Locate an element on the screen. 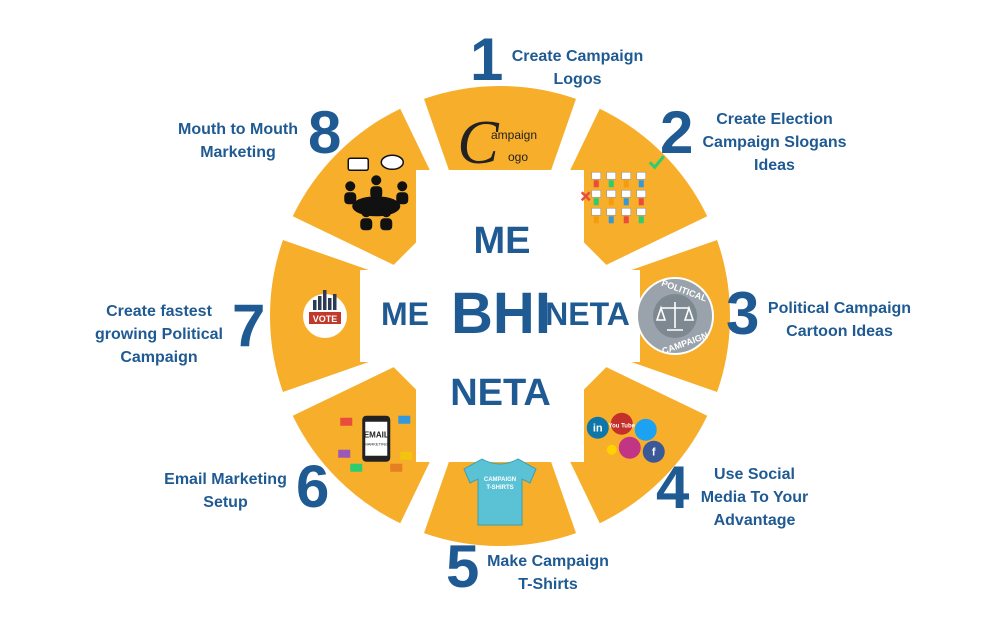 This screenshot has width=1000, height=624. step-label-2: Create Election Campaign Slogans Ideas is located at coordinates (774, 142).